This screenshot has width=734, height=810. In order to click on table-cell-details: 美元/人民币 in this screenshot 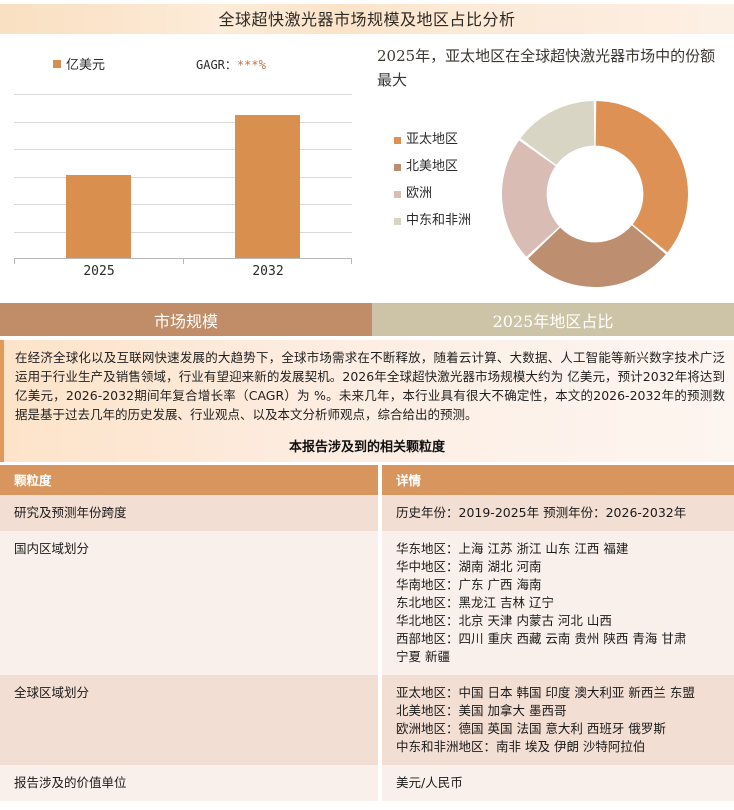, I will do `click(558, 783)`.